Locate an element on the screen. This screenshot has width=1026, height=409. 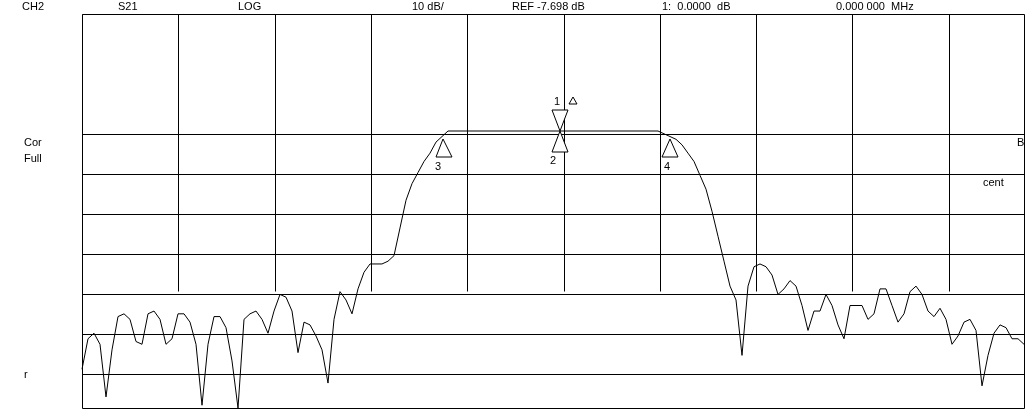
text: r is located at coordinates (26, 374).